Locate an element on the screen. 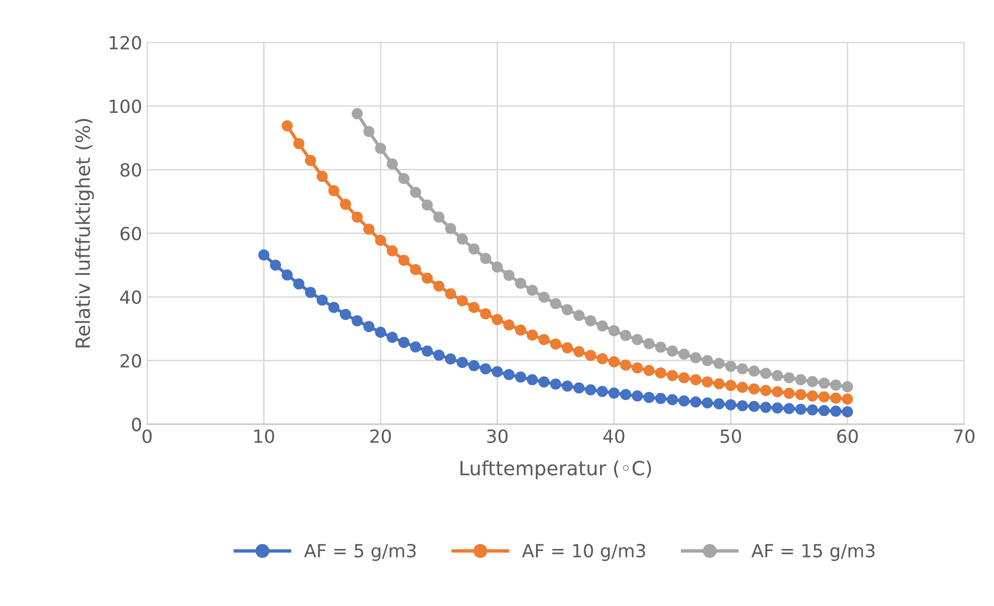 The width and height of the screenshot is (994, 606). x-tick-label: 20 is located at coordinates (380, 436).